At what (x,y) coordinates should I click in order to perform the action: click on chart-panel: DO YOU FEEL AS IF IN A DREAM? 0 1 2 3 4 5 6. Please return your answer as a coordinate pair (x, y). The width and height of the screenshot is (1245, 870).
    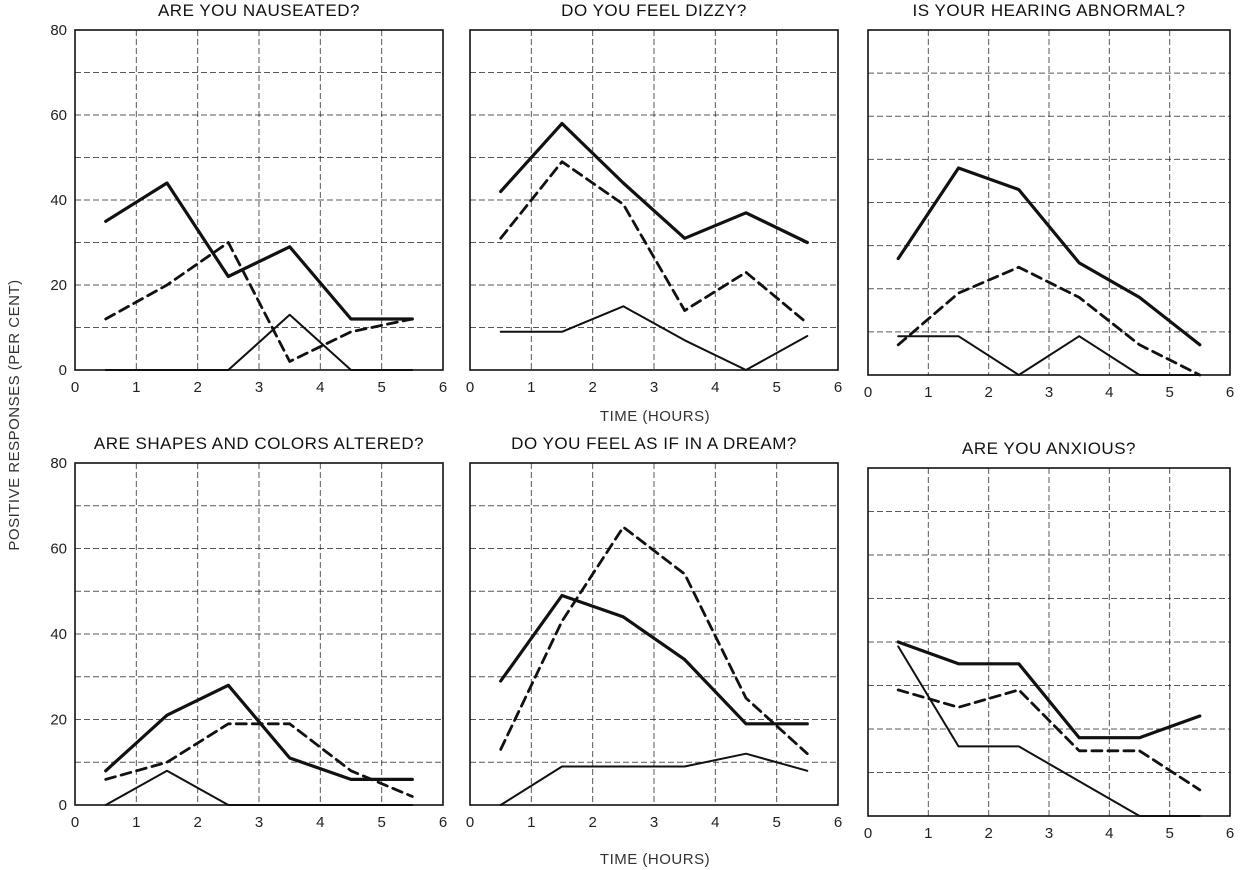
    Looking at the image, I should click on (654, 632).